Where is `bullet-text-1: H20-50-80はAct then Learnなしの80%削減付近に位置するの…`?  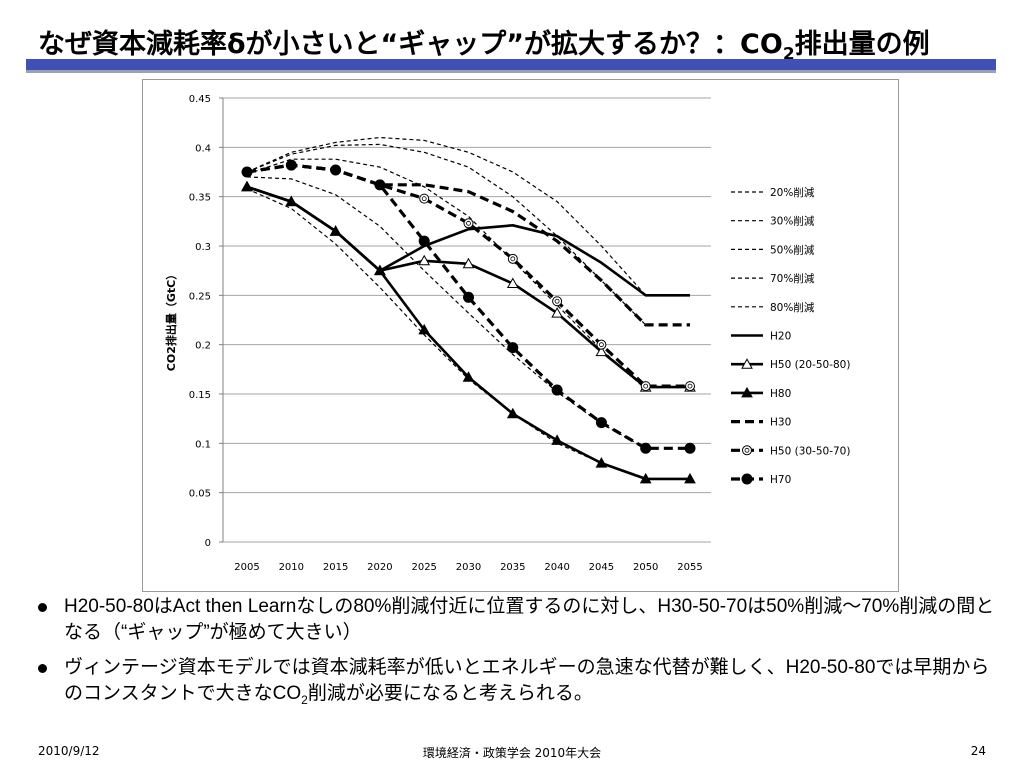 bullet-text-1: H20-50-80はAct then Learnなしの80%削減付近に位置するの… is located at coordinates (529, 619).